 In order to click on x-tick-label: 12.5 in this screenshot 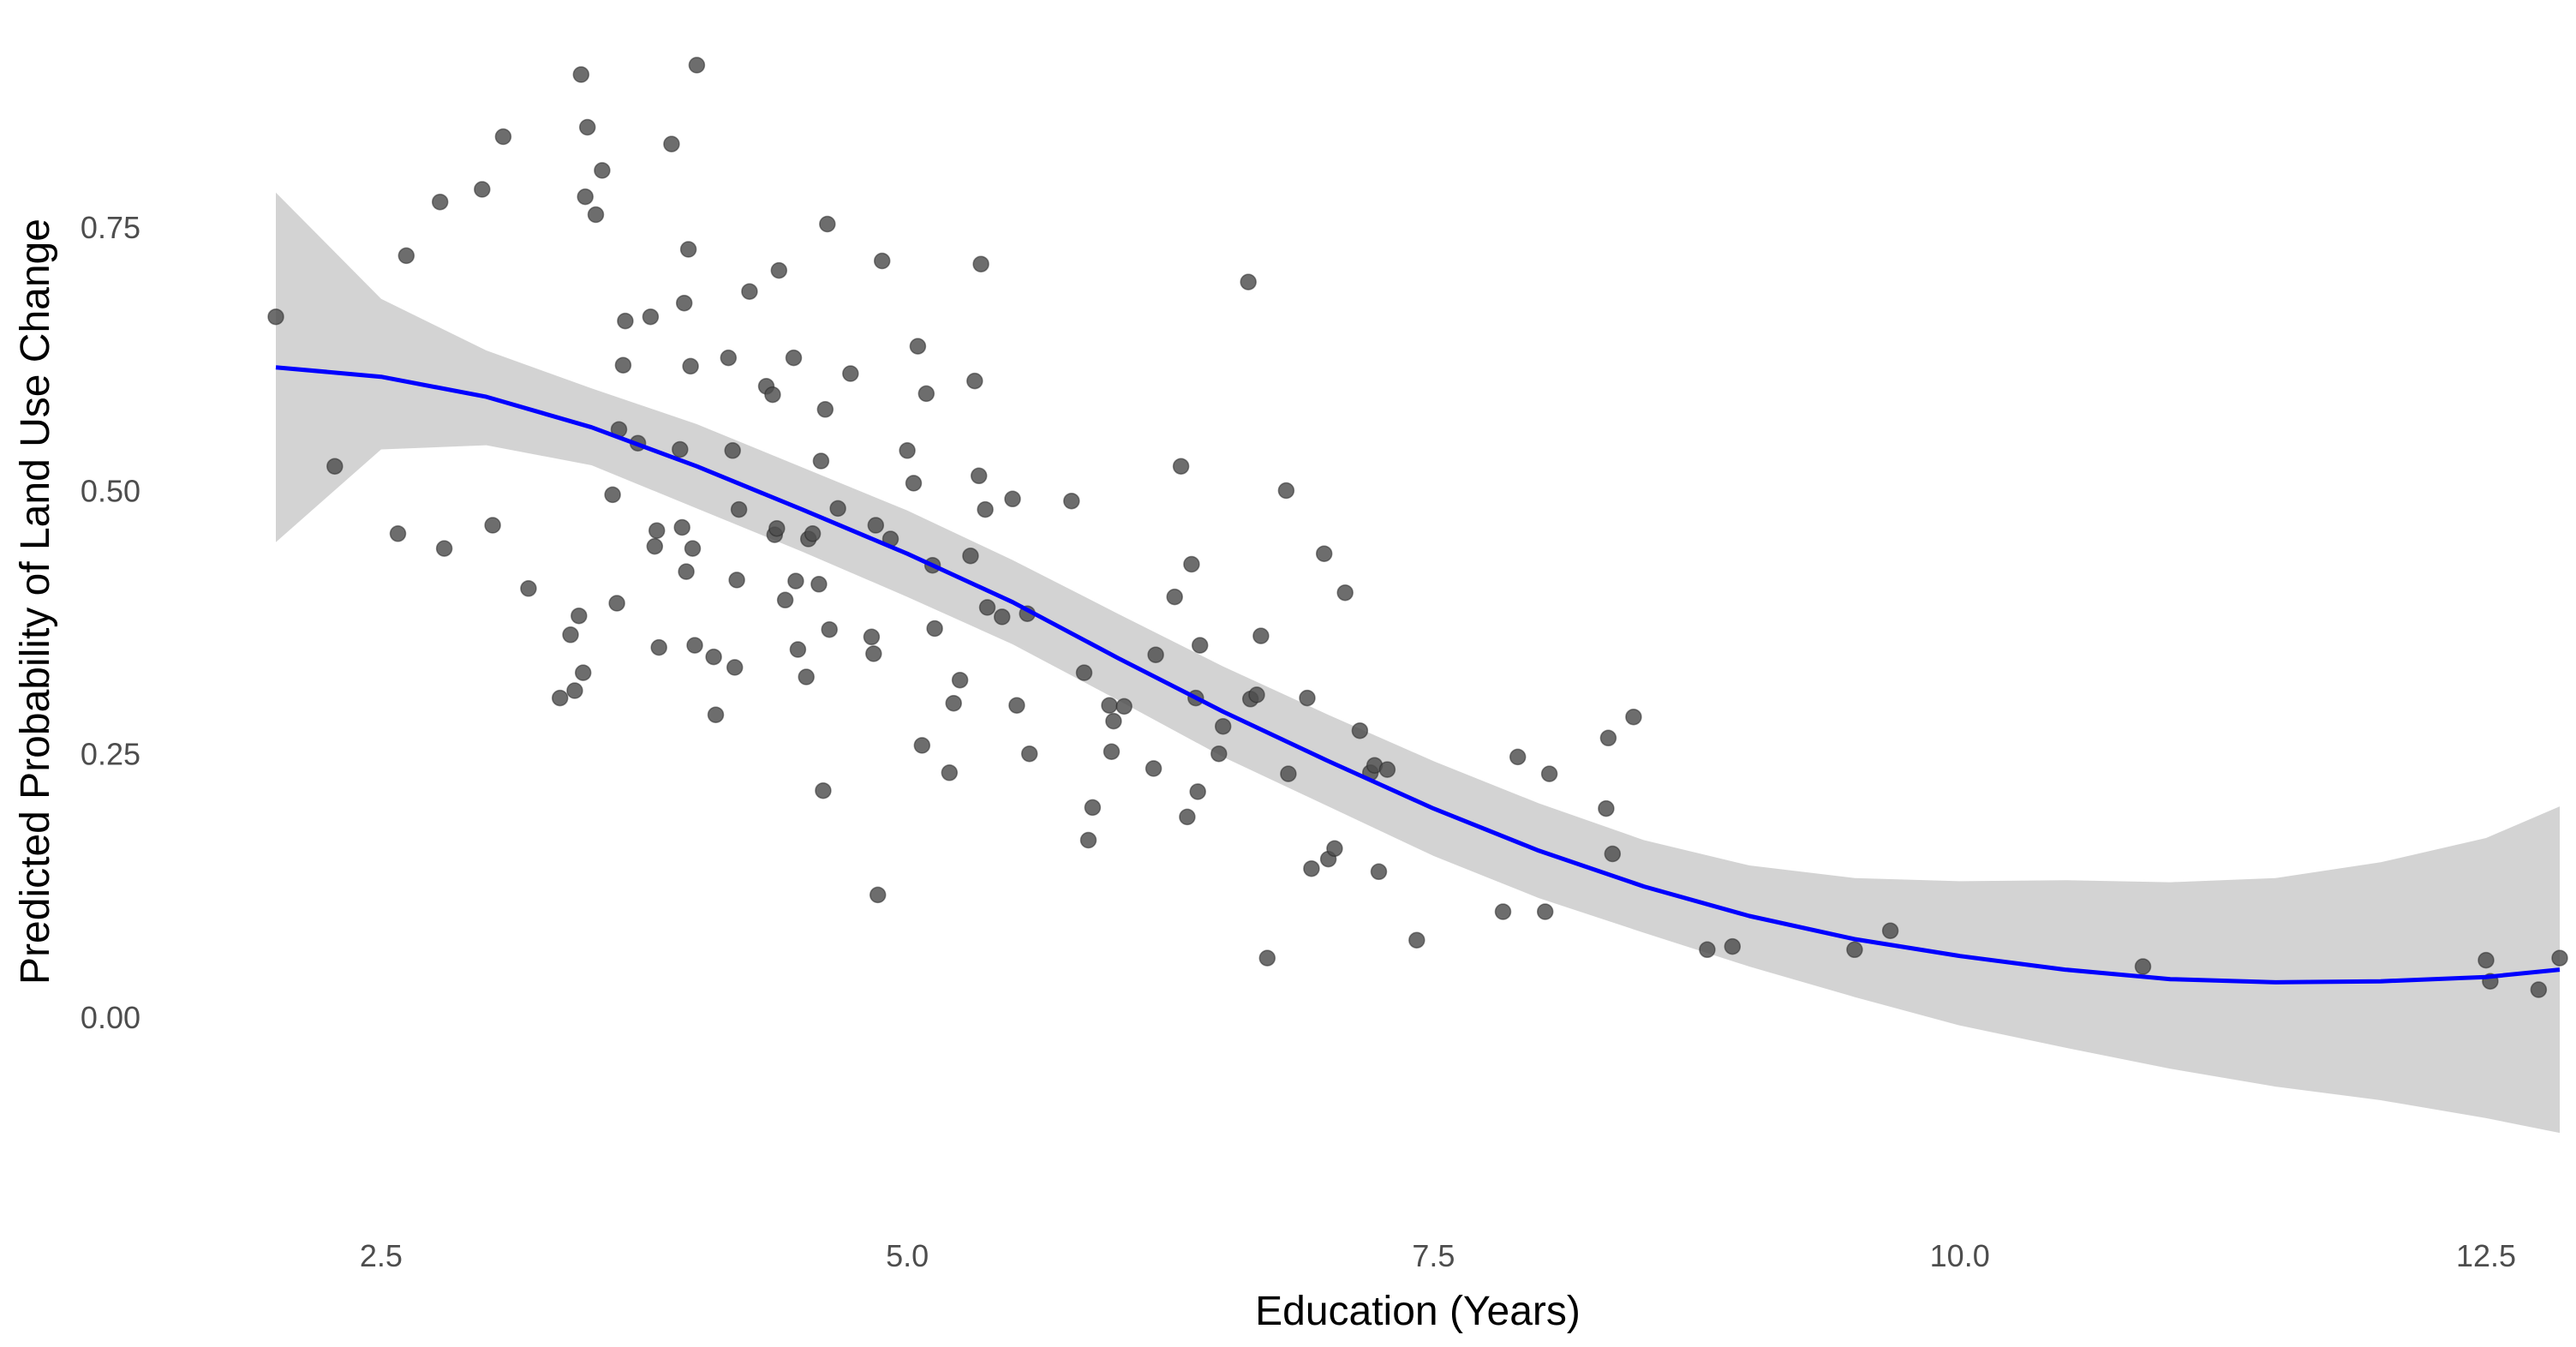, I will do `click(2486, 1255)`.